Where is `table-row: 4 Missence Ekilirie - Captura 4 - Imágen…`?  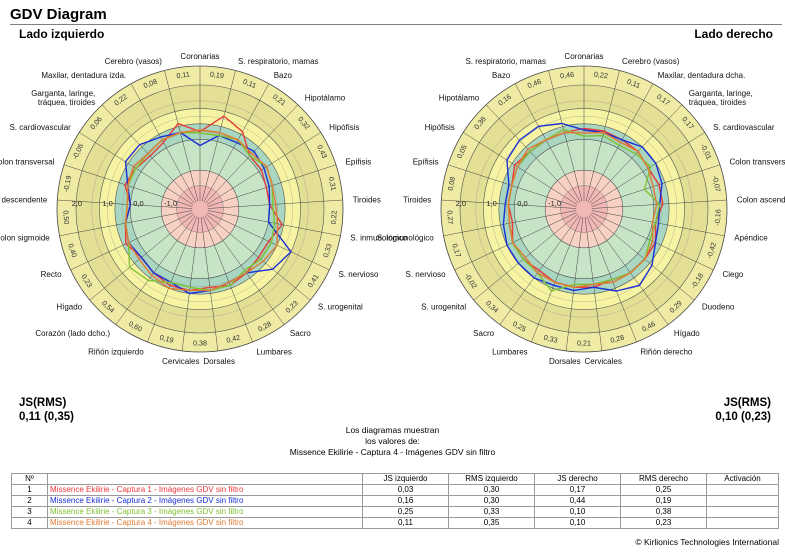 table-row: 4 Missence Ekilirie - Captura 4 - Imágen… is located at coordinates (395, 523).